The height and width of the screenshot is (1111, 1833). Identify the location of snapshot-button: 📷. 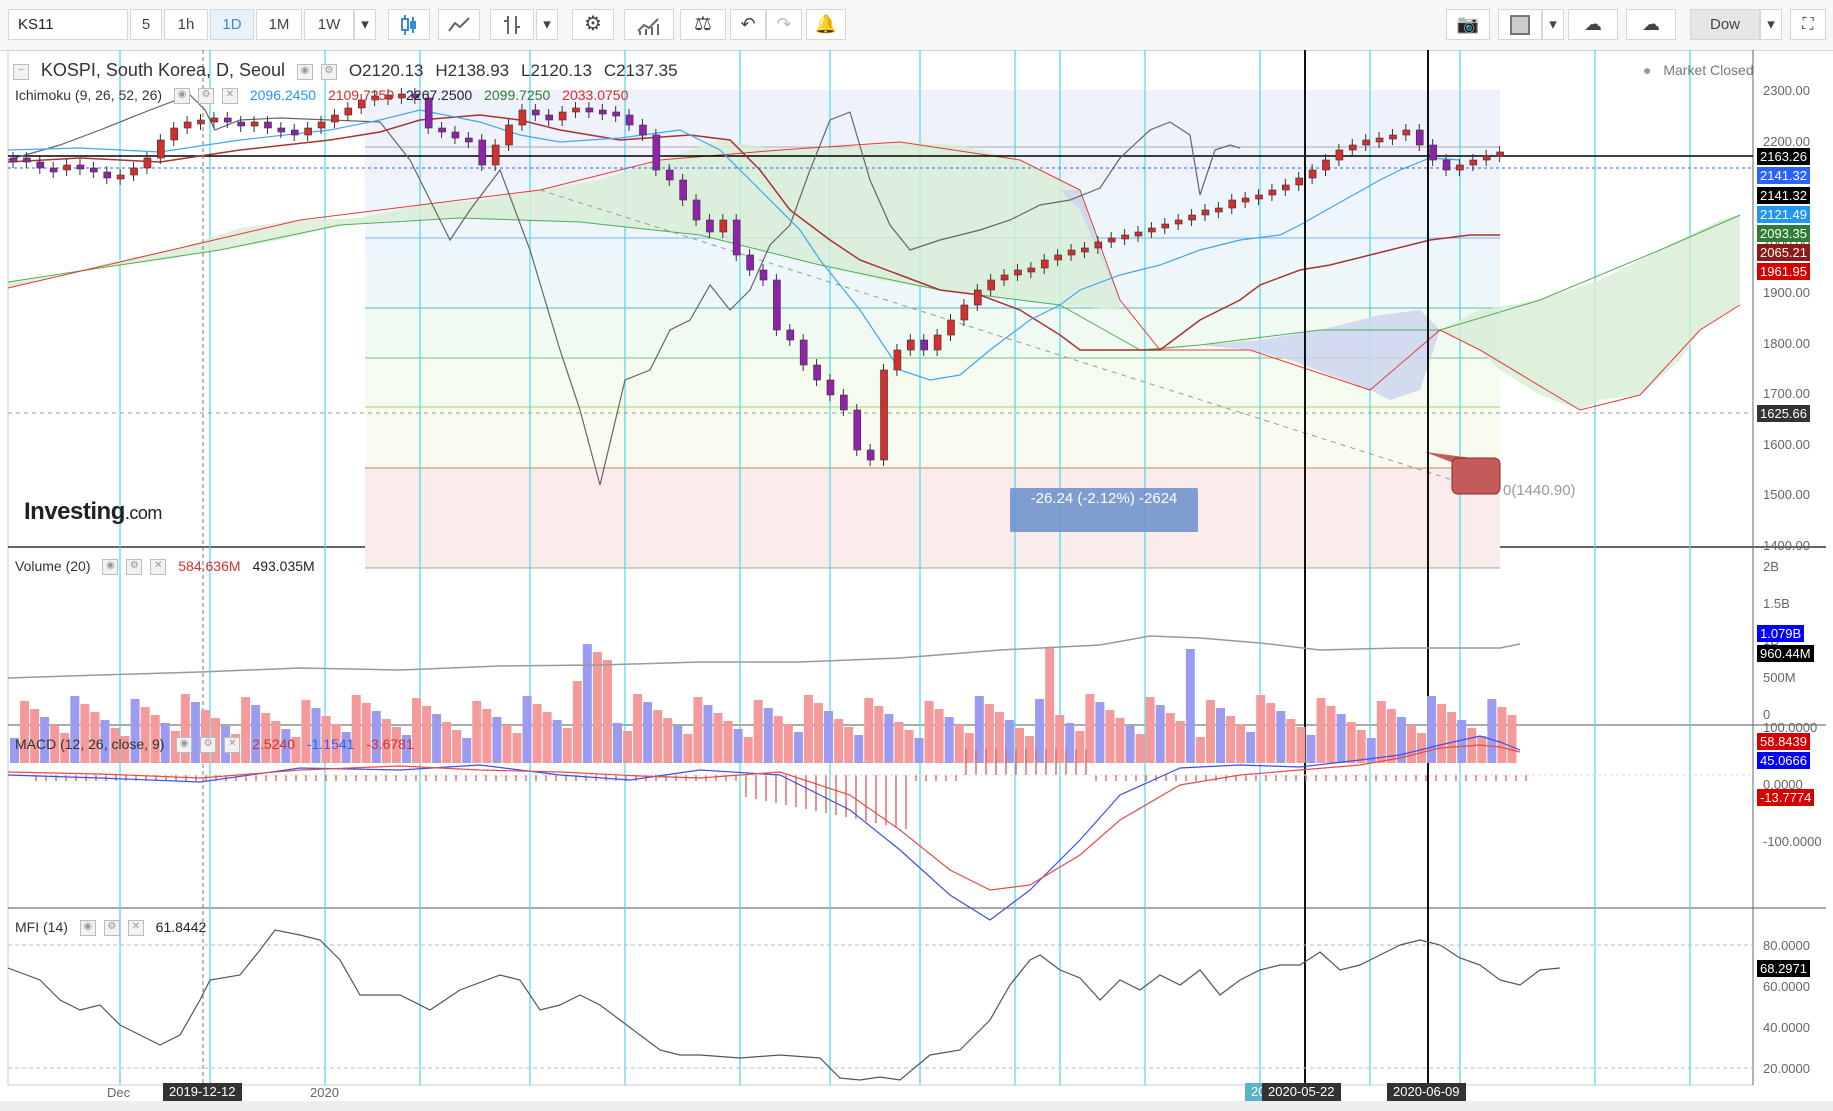
(1468, 24).